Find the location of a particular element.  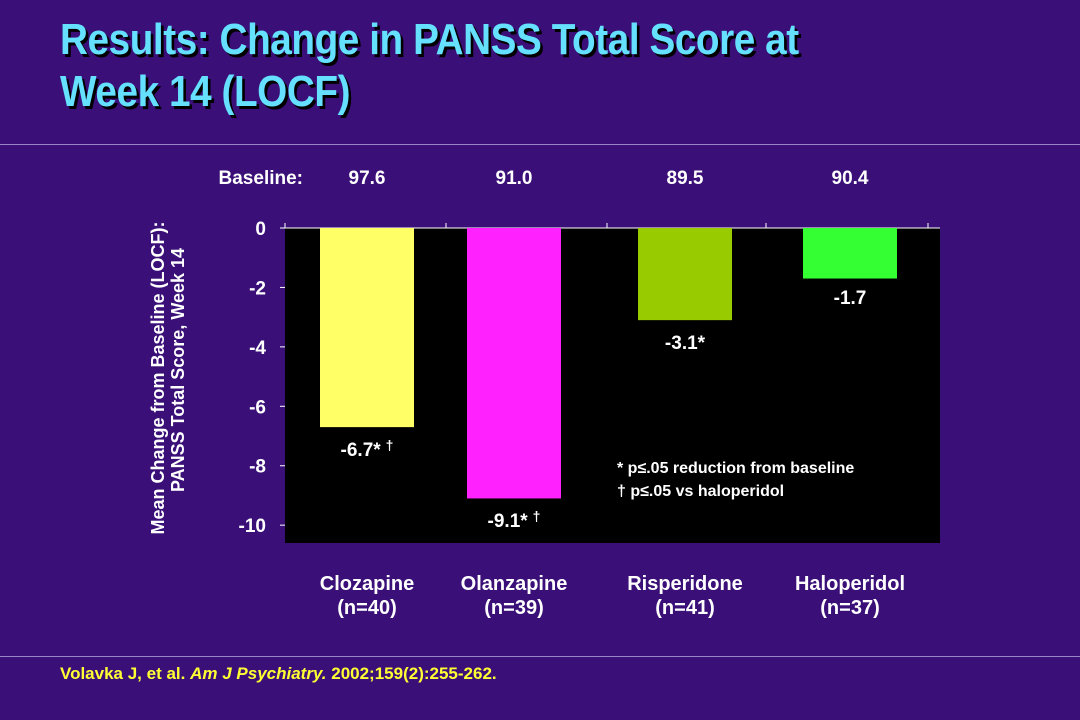

baseline-value: 97.6 is located at coordinates (367, 178).